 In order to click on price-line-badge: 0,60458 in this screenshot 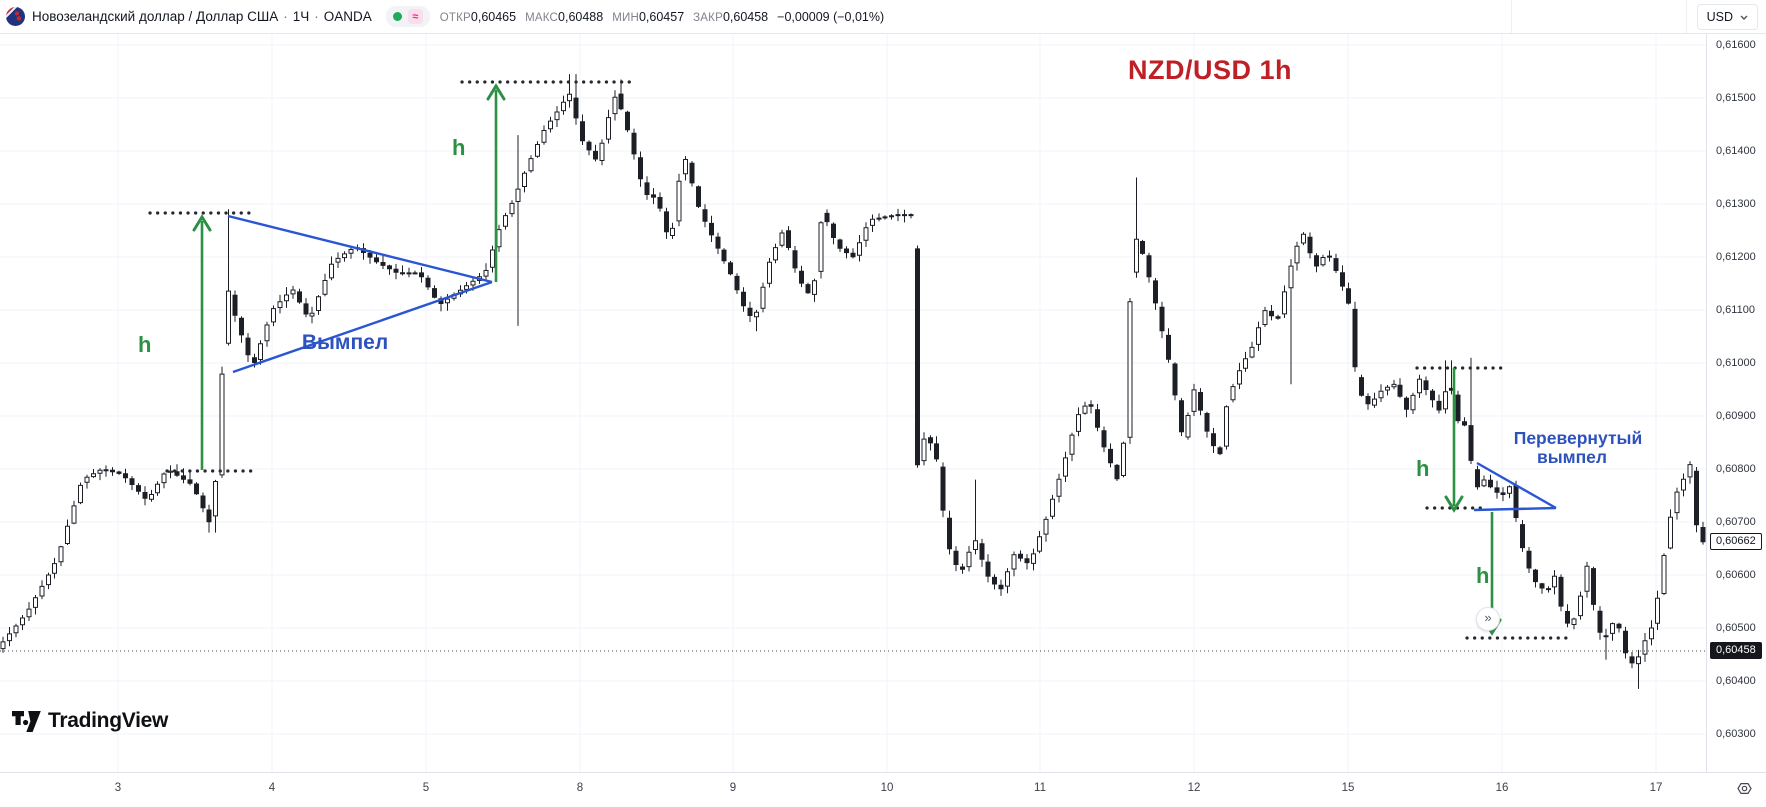, I will do `click(1736, 650)`.